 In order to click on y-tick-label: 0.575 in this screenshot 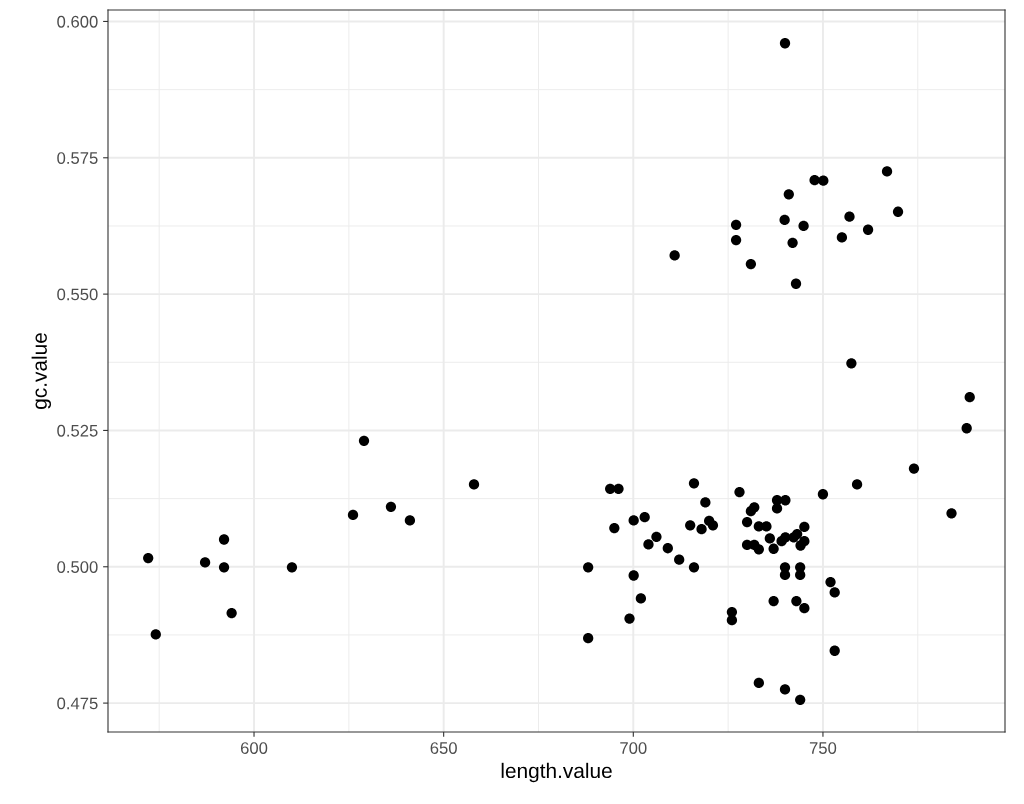, I will do `click(77, 158)`.